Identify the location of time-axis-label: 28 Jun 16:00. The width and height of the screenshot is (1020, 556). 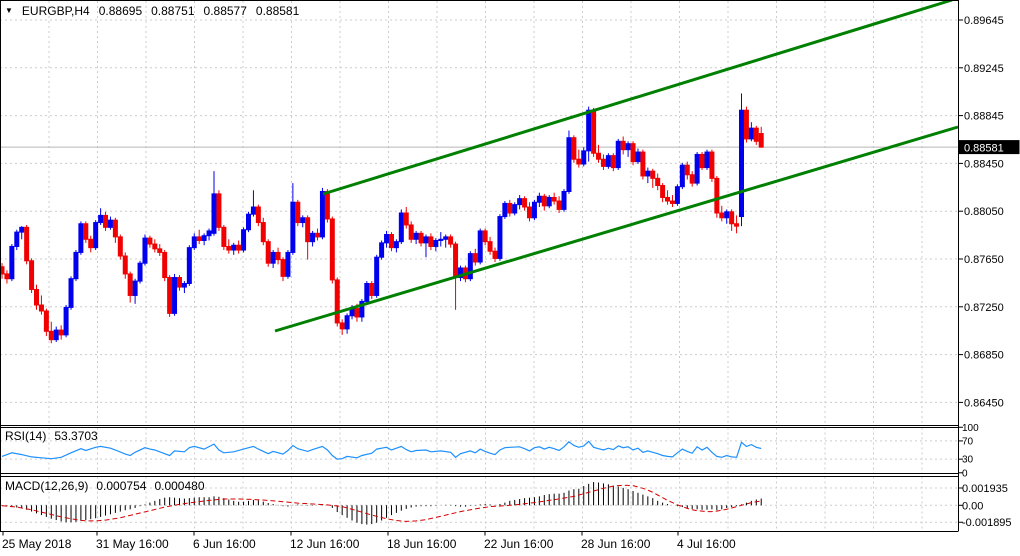
(616, 544).